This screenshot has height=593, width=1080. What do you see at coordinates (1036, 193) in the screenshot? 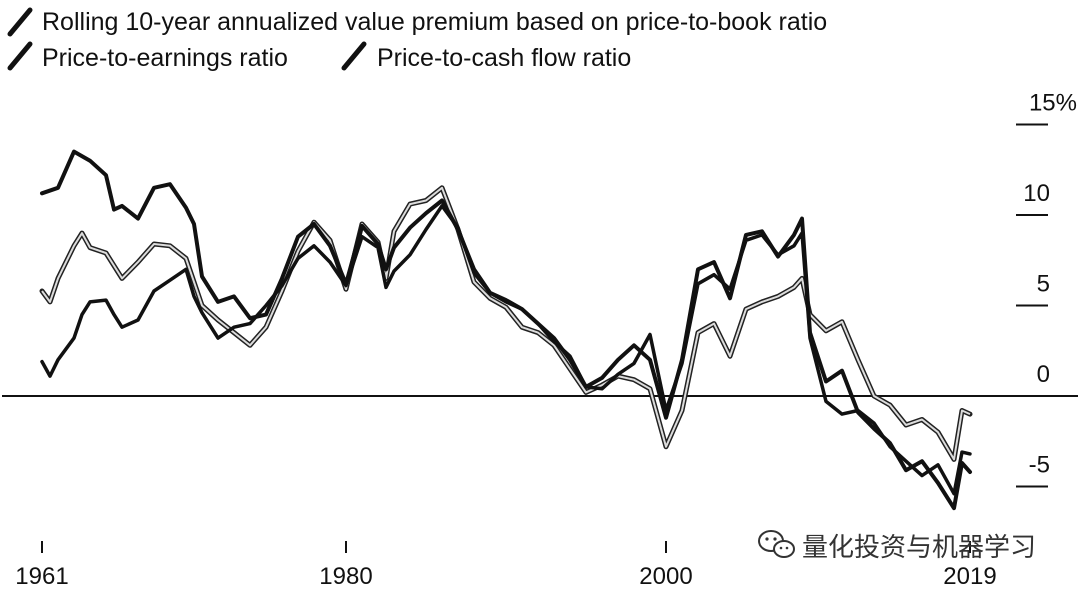
I see `y-tick-label: 10` at bounding box center [1036, 193].